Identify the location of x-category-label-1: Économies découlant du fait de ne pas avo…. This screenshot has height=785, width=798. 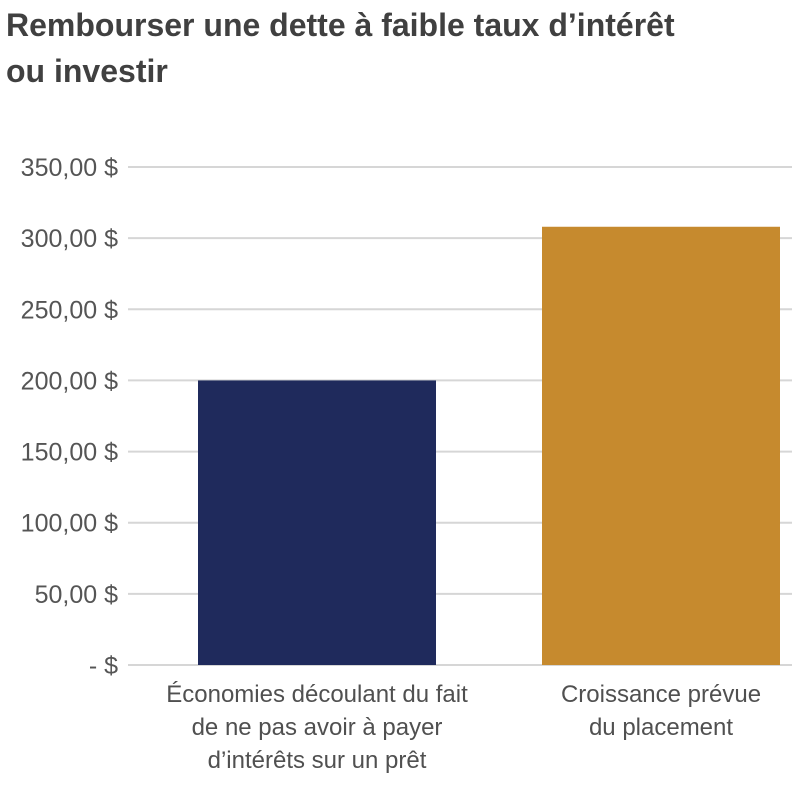
(317, 727).